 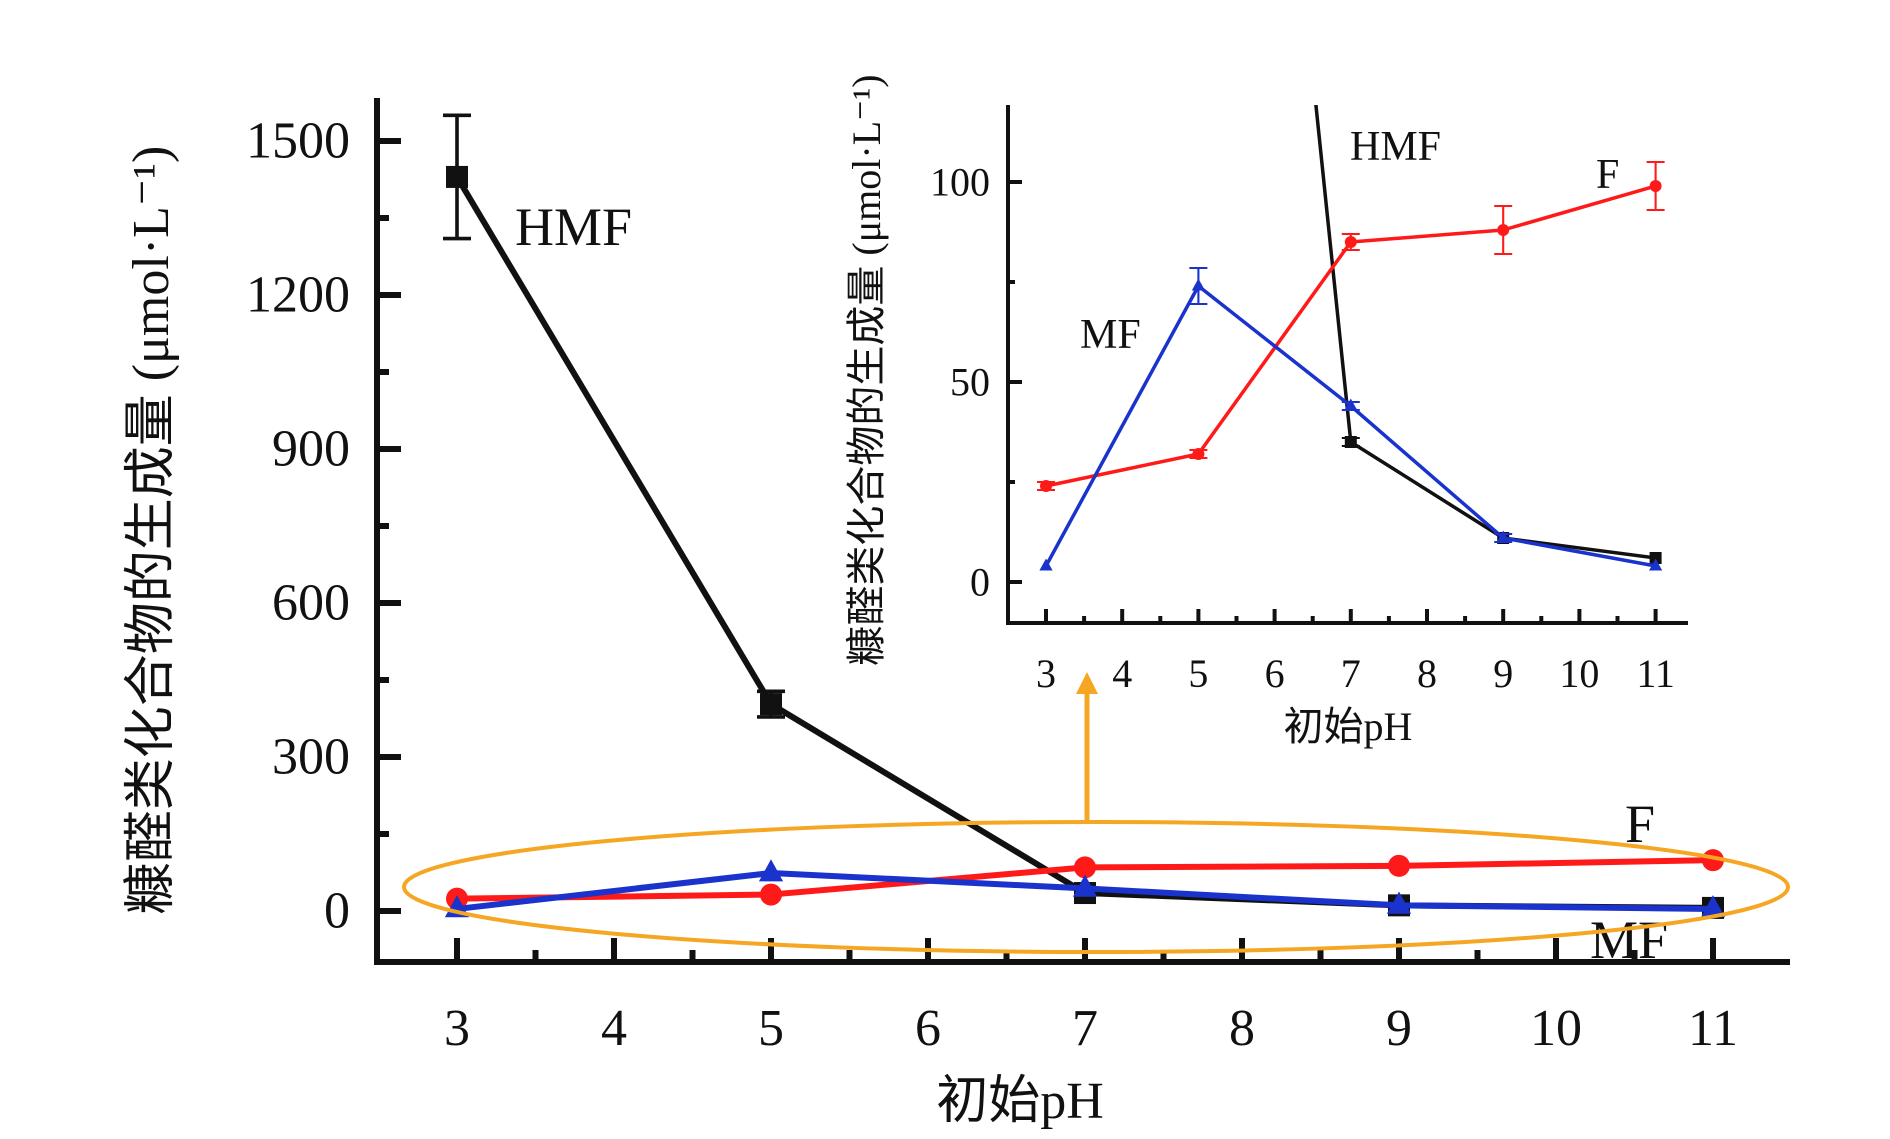 What do you see at coordinates (1122, 673) in the screenshot?
I see `inset-x-tick-label: 4` at bounding box center [1122, 673].